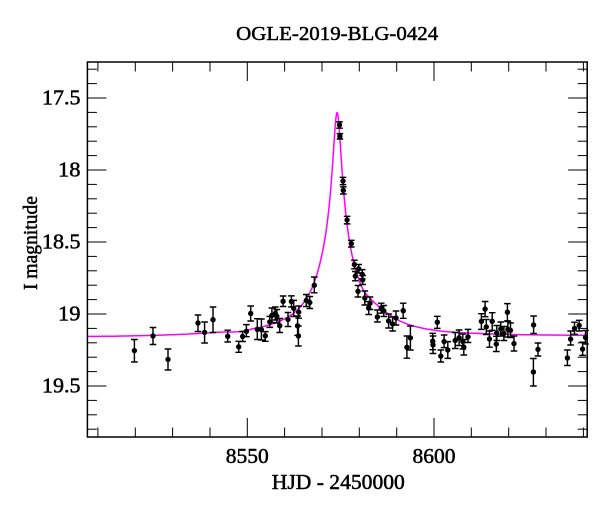  What do you see at coordinates (337, 34) in the screenshot?
I see `svg-text: OGLE-2019-BLG-0424` at bounding box center [337, 34].